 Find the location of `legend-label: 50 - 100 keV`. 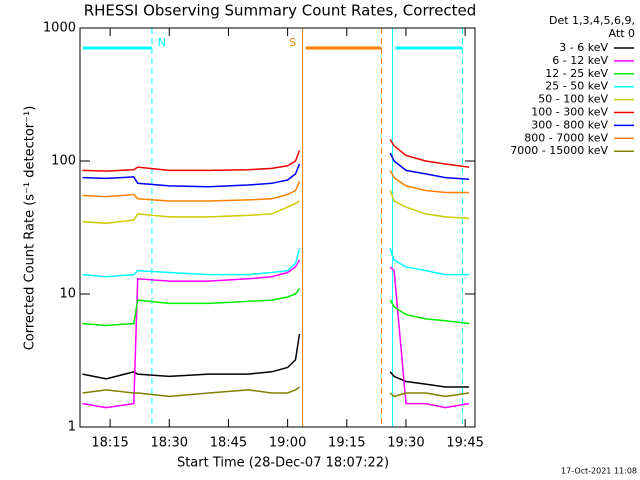

legend-label: 50 - 100 keV is located at coordinates (573, 99).